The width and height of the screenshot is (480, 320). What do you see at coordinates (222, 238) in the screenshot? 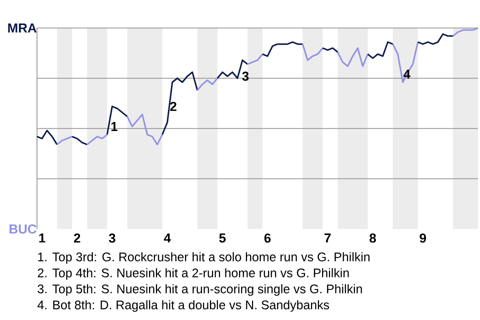
I see `x-tick-label: 5` at bounding box center [222, 238].